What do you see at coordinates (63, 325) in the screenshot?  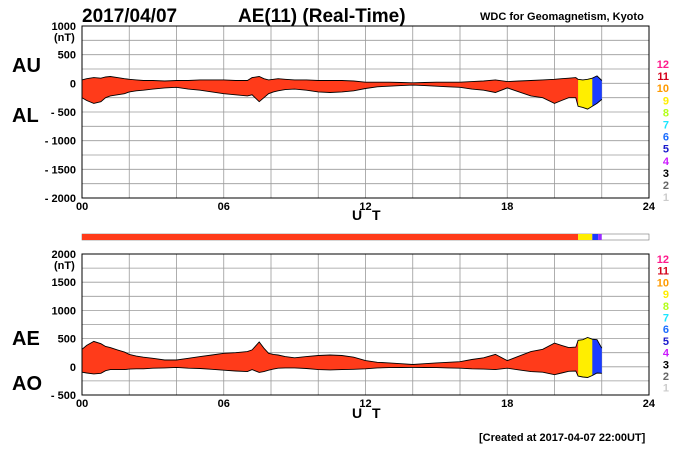 I see `ae-ao-y-ticks: 2000 1500 1000 500 0 - 500` at bounding box center [63, 325].